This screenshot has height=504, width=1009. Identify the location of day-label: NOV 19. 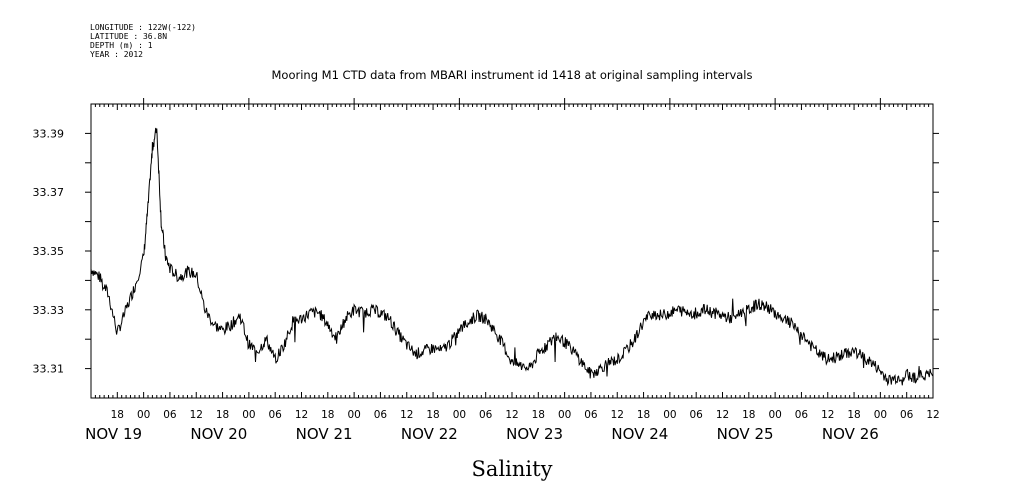
(113, 434).